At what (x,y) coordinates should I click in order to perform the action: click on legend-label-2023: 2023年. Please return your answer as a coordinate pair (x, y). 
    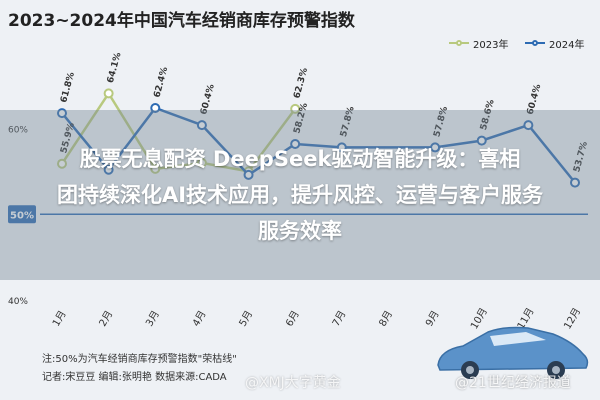
    Looking at the image, I should click on (491, 45).